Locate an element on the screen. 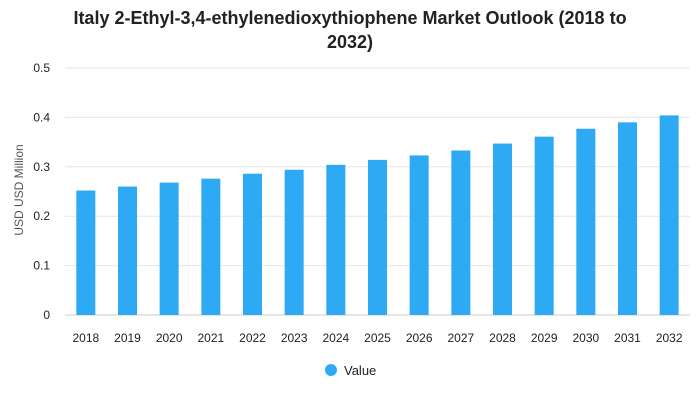  legend: Value is located at coordinates (350, 370).